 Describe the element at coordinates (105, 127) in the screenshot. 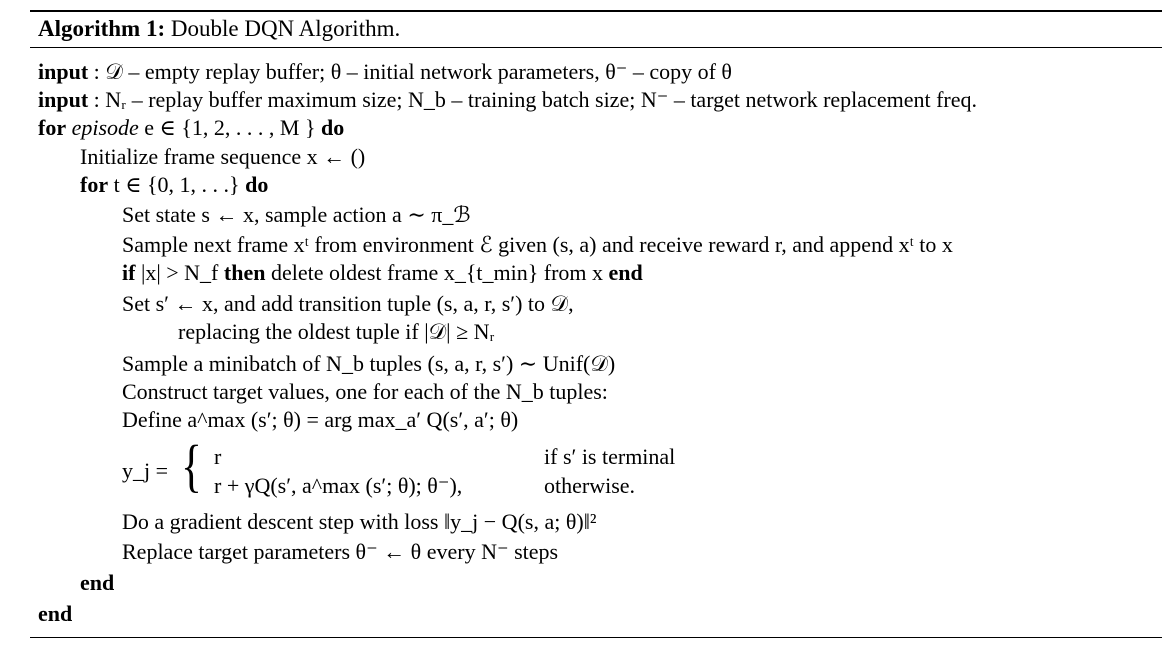

I see `episode-keyword: episode` at that location.